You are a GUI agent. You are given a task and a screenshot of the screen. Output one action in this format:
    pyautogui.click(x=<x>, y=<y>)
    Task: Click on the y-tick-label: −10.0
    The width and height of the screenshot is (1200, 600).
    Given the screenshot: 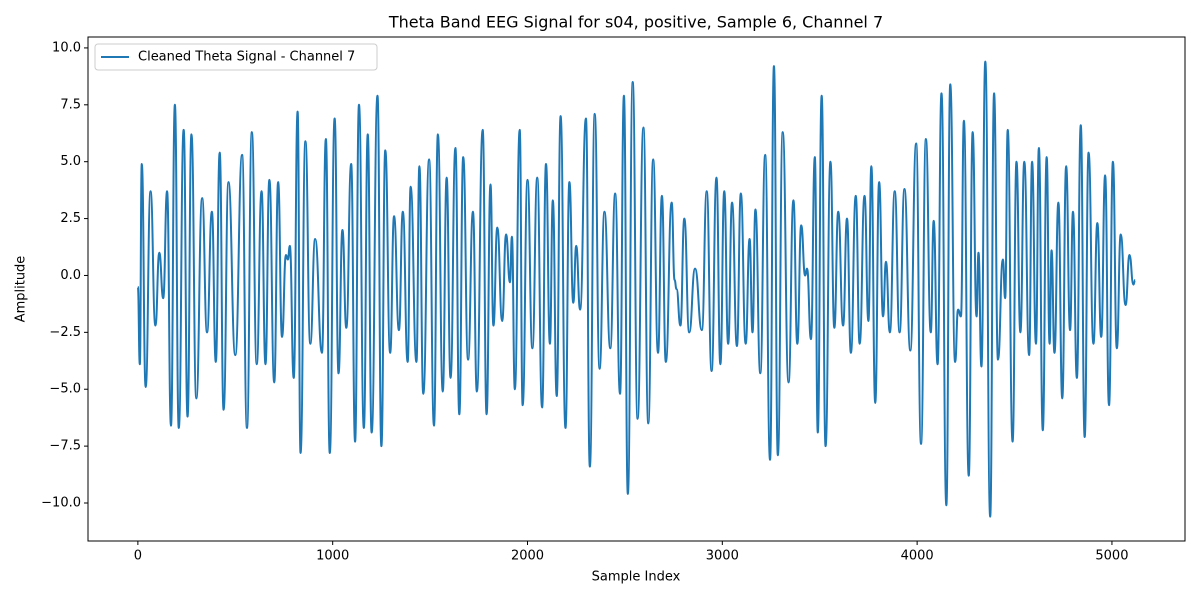 What is the action you would take?
    pyautogui.click(x=61, y=503)
    